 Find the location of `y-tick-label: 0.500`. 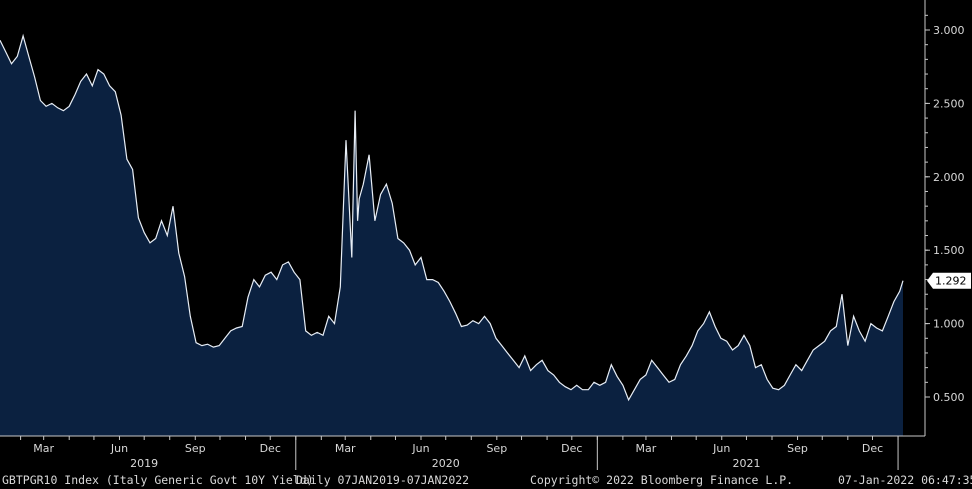

y-tick-label: 0.500 is located at coordinates (949, 397).